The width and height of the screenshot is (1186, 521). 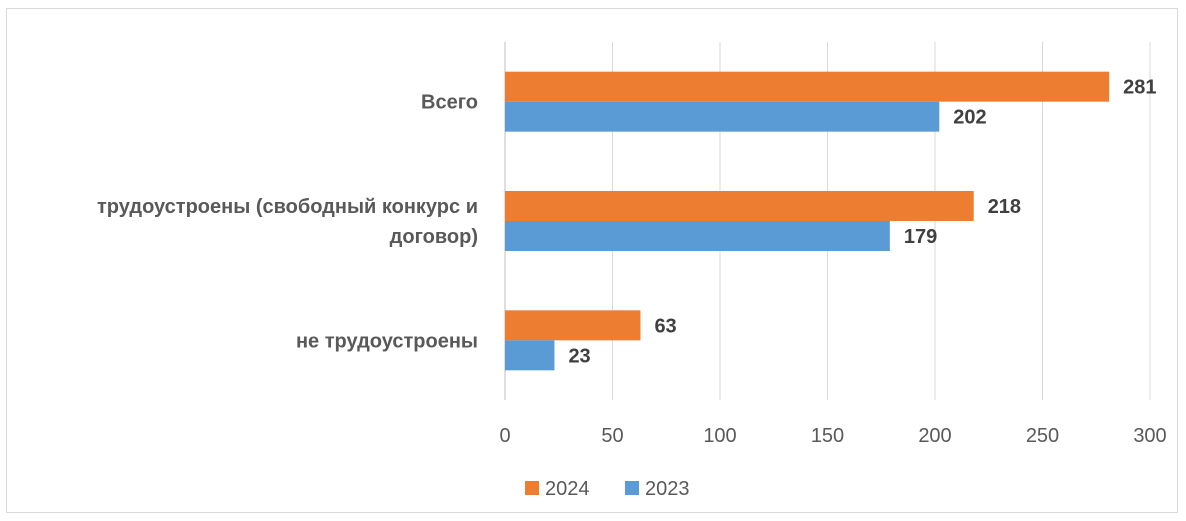 I want to click on category-label-1-line-0: трудоустроены (свободный конкурс и, so click(x=287, y=207).